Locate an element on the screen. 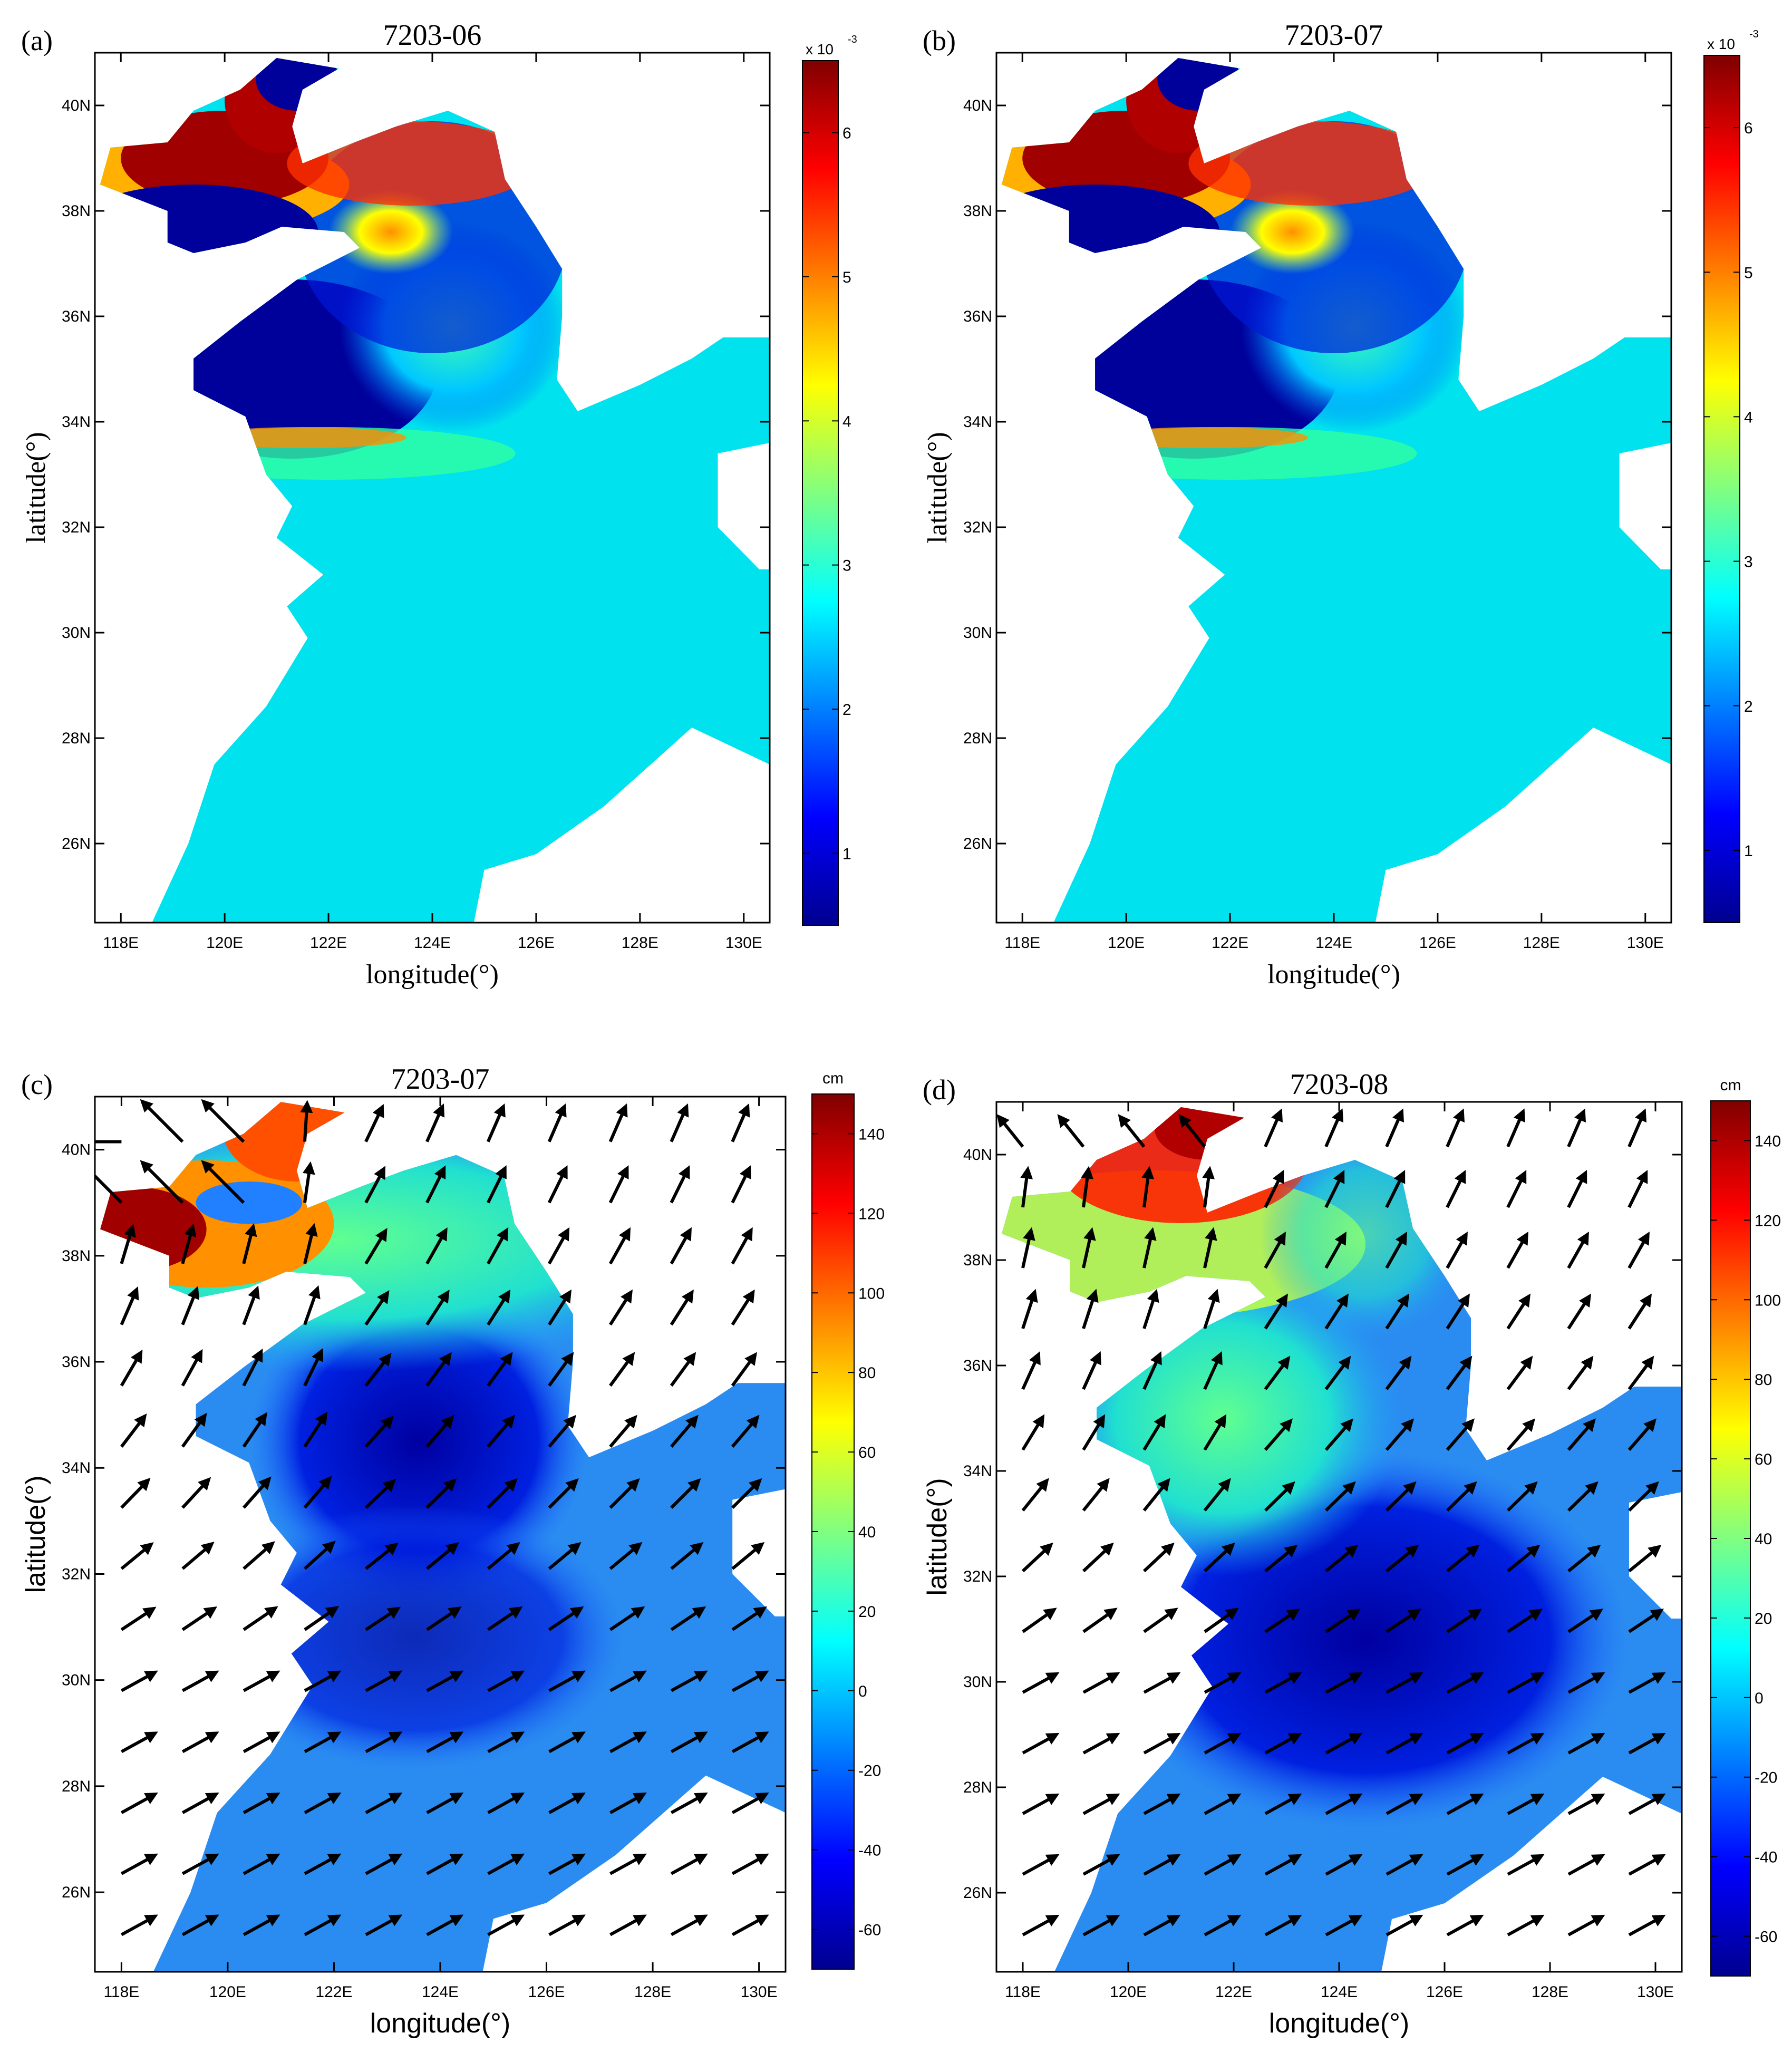 The image size is (1792, 2053). panel-d-ytick-label: 36N is located at coordinates (977, 1366).